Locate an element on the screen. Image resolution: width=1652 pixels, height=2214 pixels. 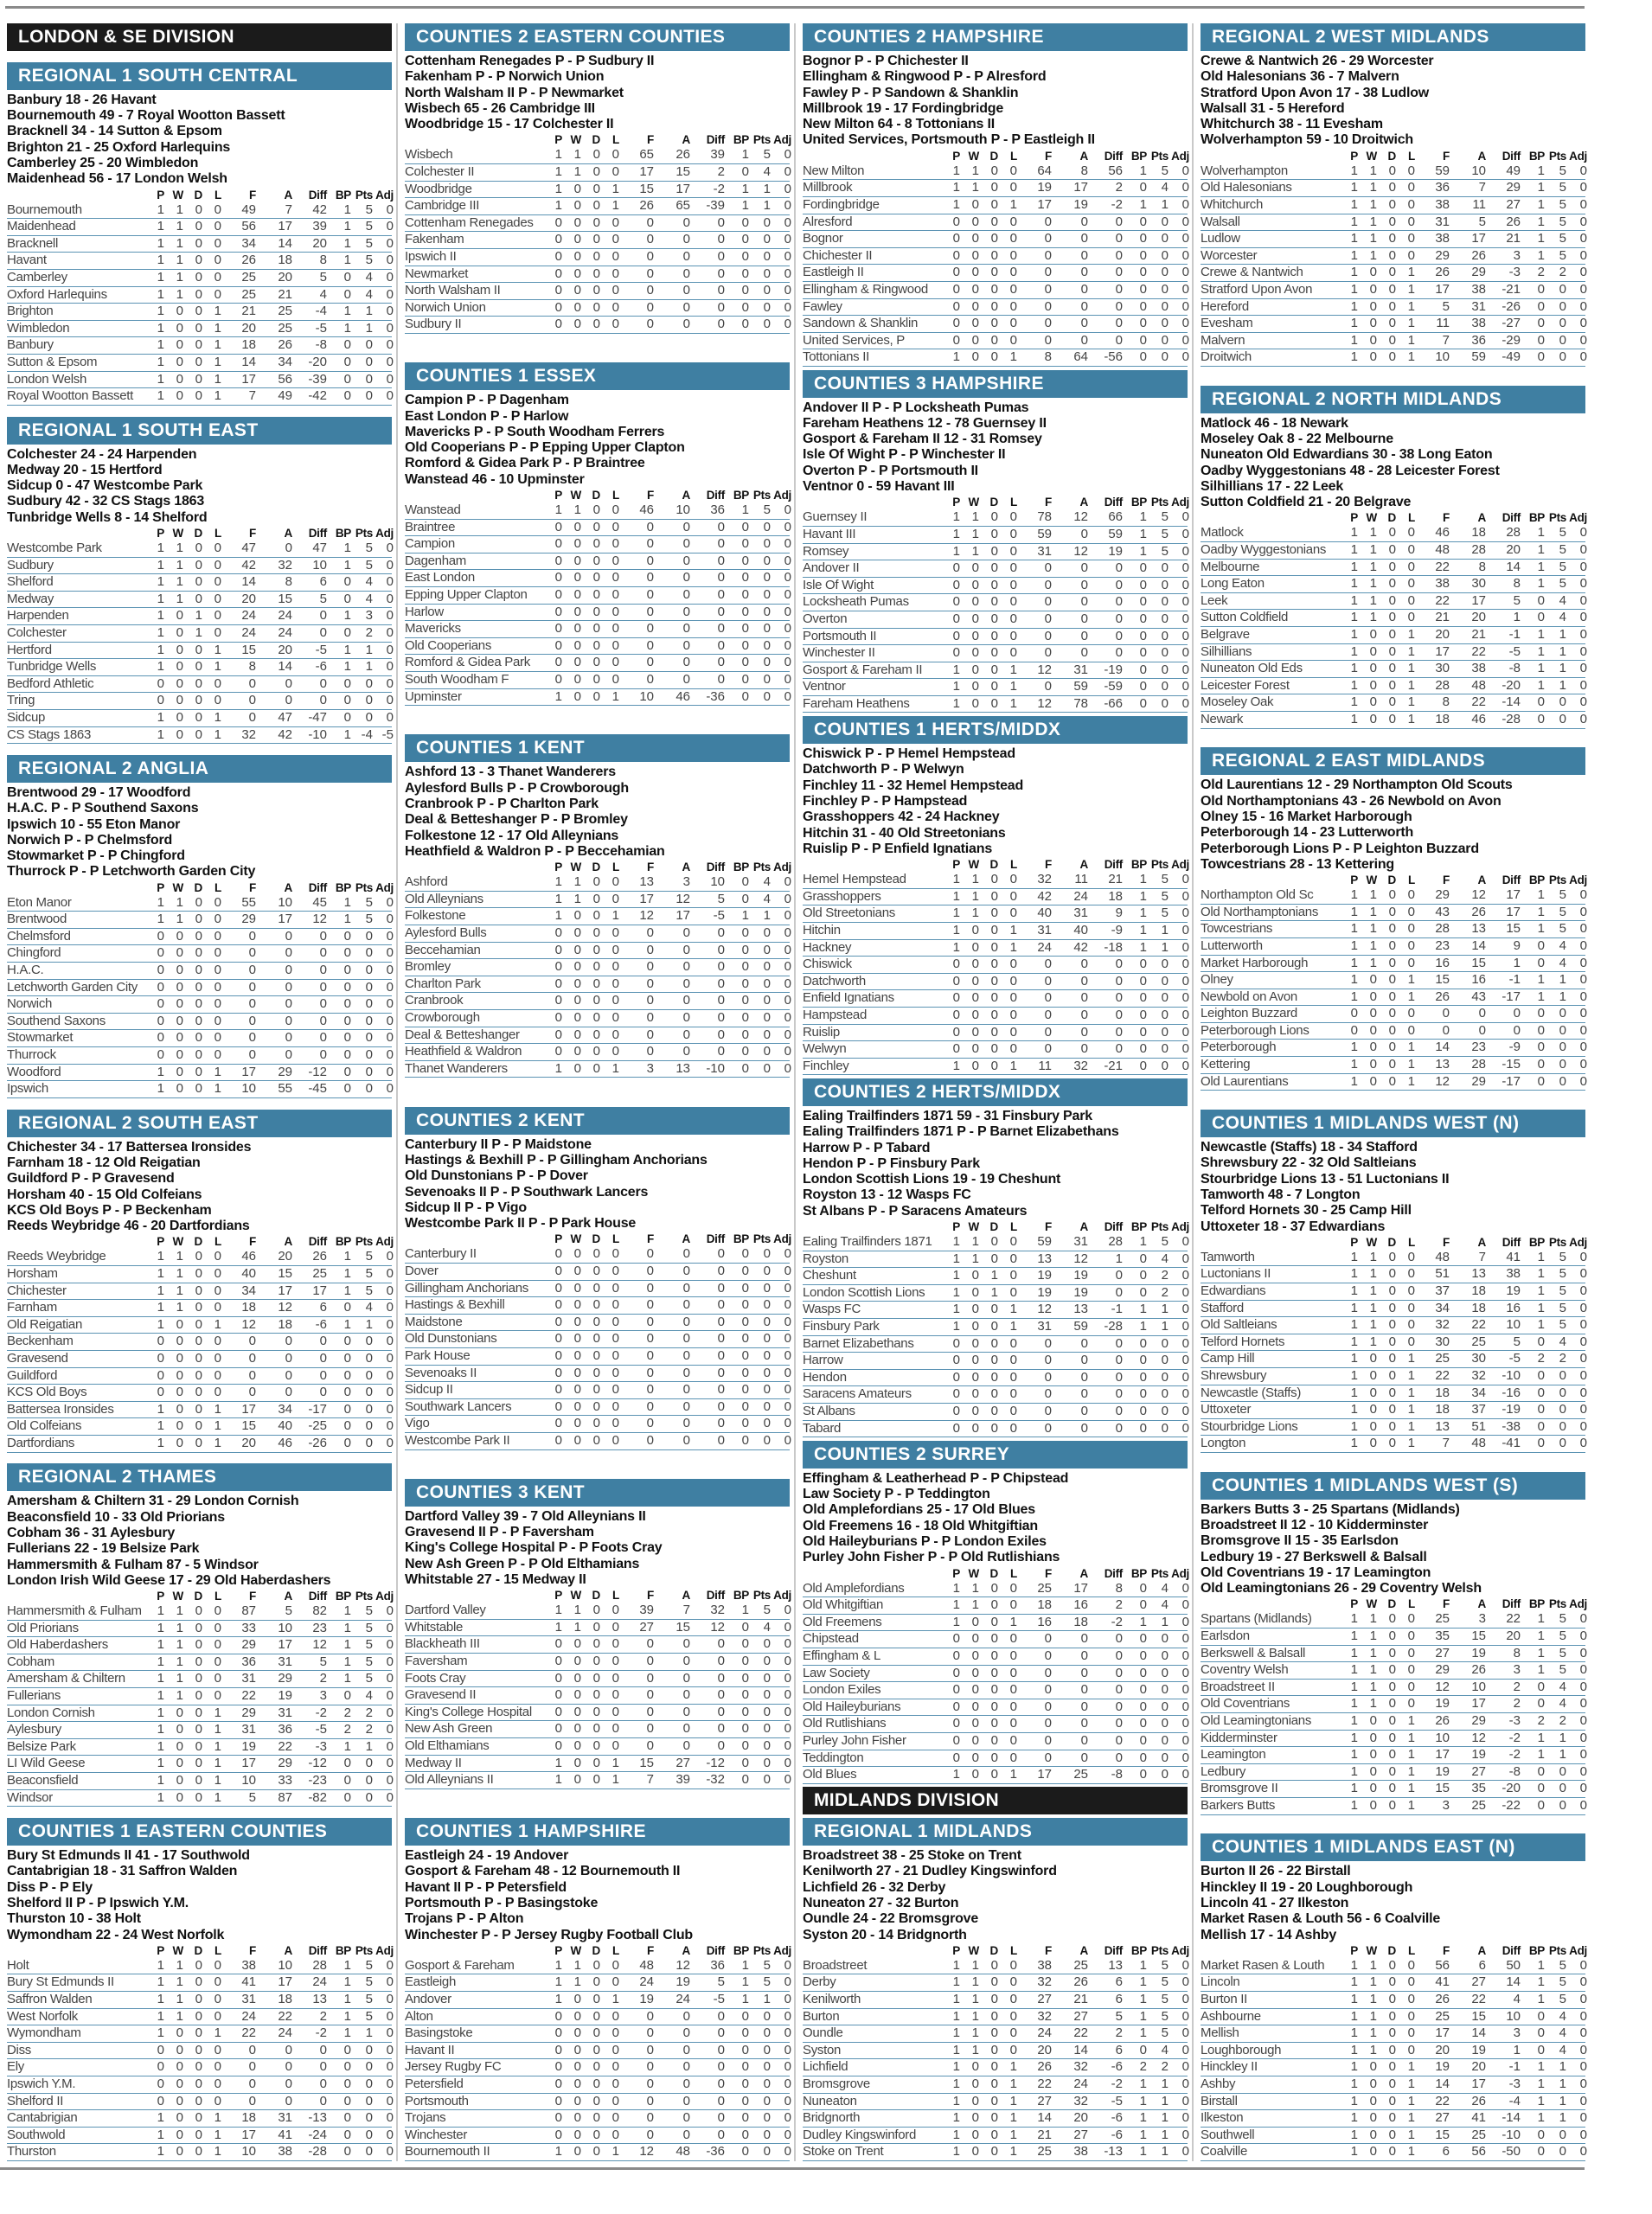
team-name: Dover is located at coordinates (422, 1271).